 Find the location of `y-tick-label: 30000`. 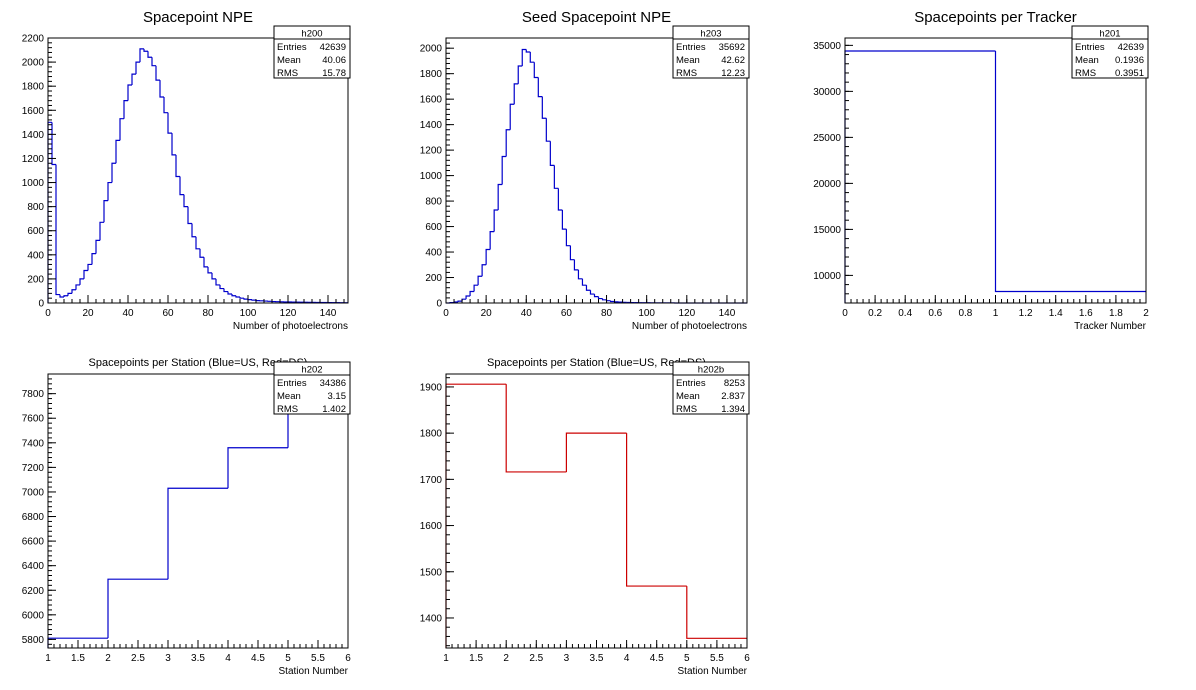

y-tick-label: 30000 is located at coordinates (827, 92).